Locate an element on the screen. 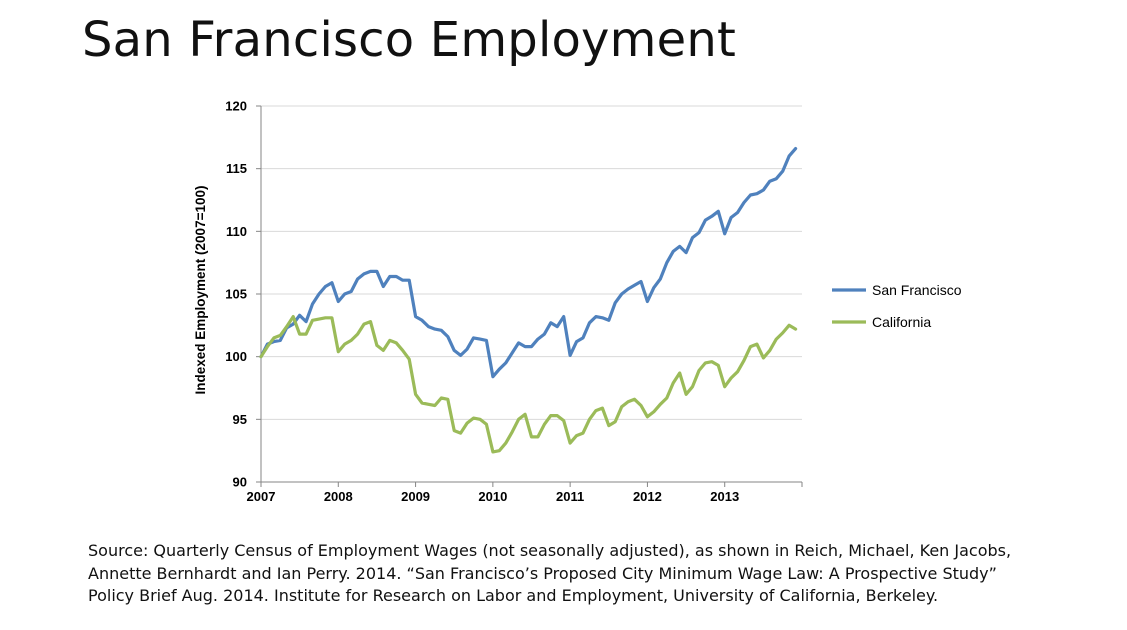 Image resolution: width=1127 pixels, height=630 pixels. x-tick-label: 2007 is located at coordinates (261, 496).